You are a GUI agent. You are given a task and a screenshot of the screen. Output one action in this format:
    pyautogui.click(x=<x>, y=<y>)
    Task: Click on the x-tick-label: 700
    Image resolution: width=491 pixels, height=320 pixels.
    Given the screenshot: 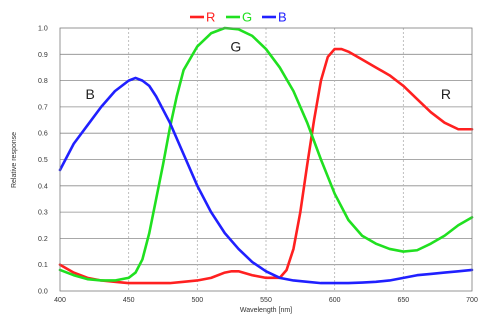 What is the action you would take?
    pyautogui.click(x=472, y=300)
    